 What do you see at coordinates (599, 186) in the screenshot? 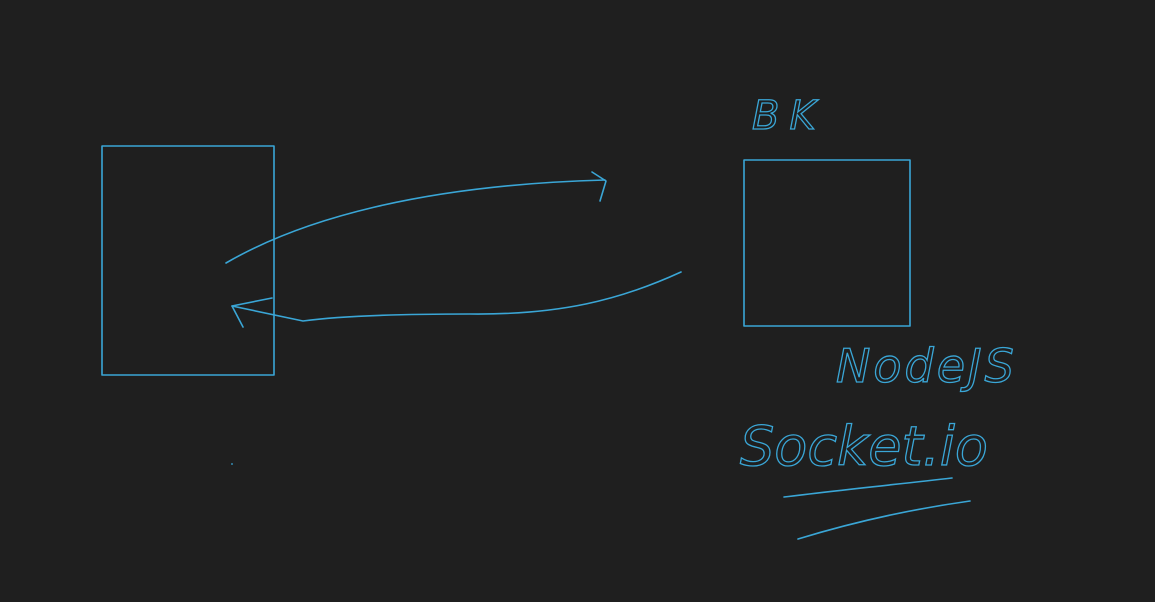
I see `request-arrowhead` at bounding box center [599, 186].